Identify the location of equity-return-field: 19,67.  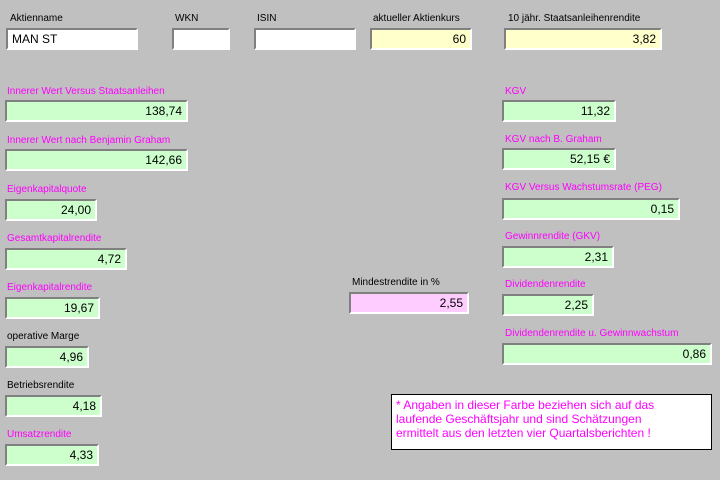
(52, 308).